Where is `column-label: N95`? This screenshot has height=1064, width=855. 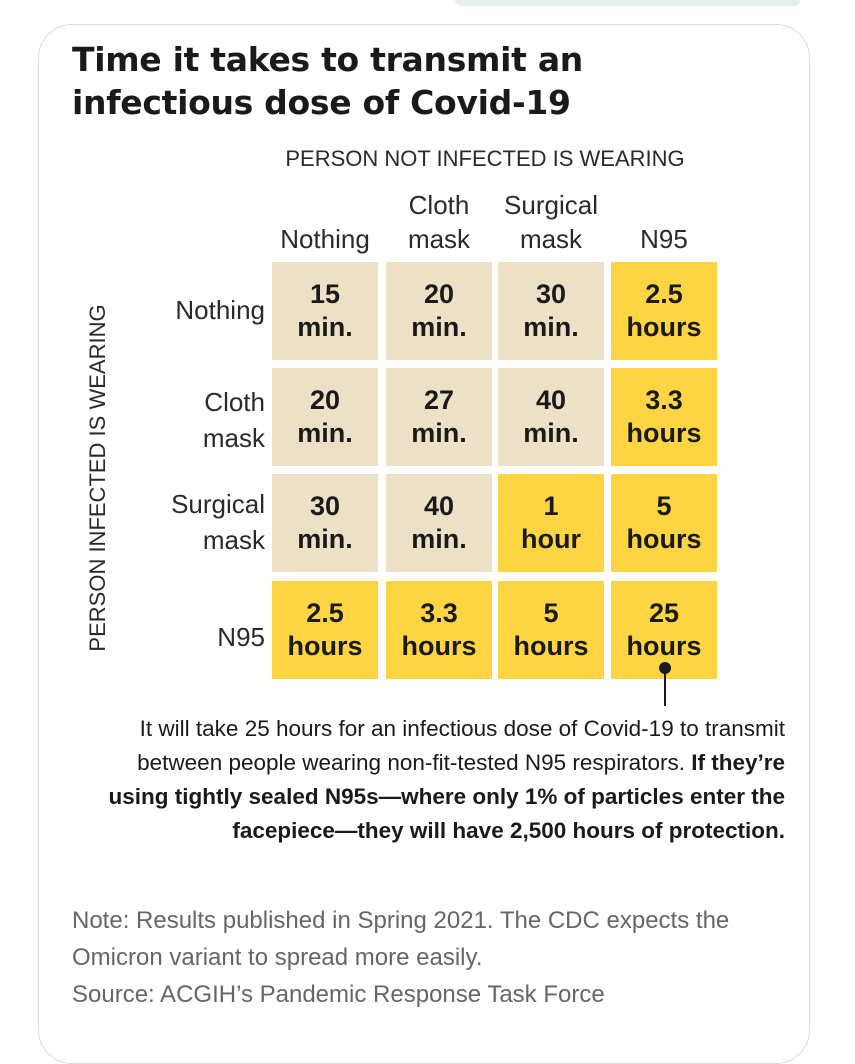
column-label: N95 is located at coordinates (664, 239).